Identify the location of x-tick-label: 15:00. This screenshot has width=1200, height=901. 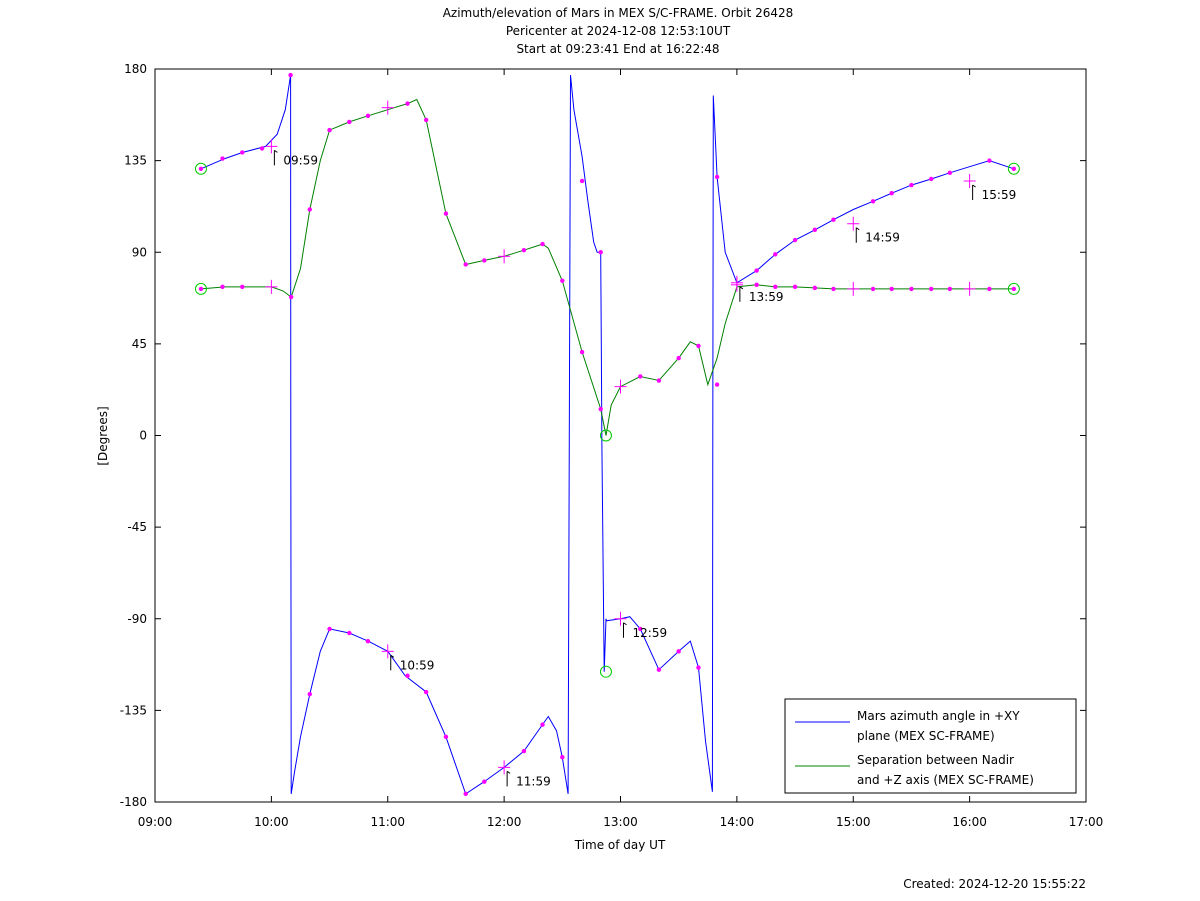
(853, 822).